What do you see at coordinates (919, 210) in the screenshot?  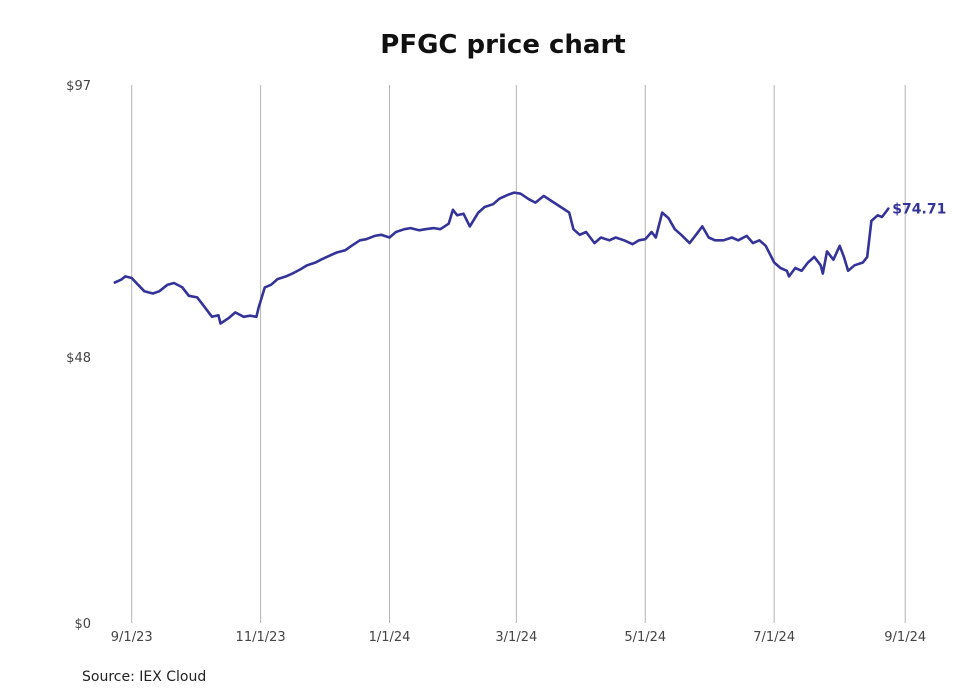 I see `last-price-label: $74.71` at bounding box center [919, 210].